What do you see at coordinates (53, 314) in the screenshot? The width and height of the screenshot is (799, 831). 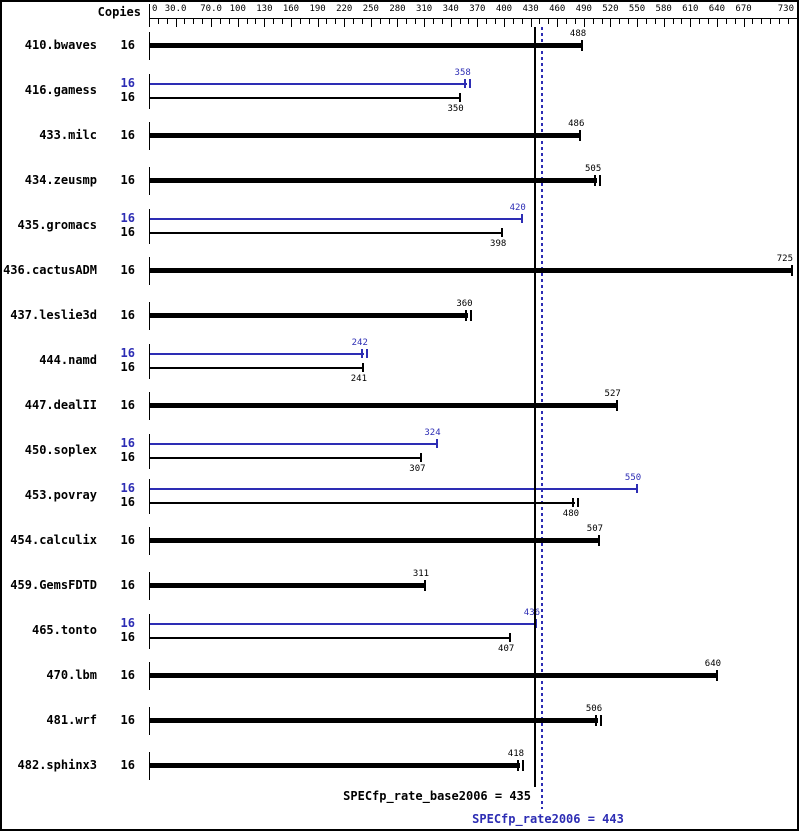 I see `benchmark-label: 437.leslie3d` at bounding box center [53, 314].